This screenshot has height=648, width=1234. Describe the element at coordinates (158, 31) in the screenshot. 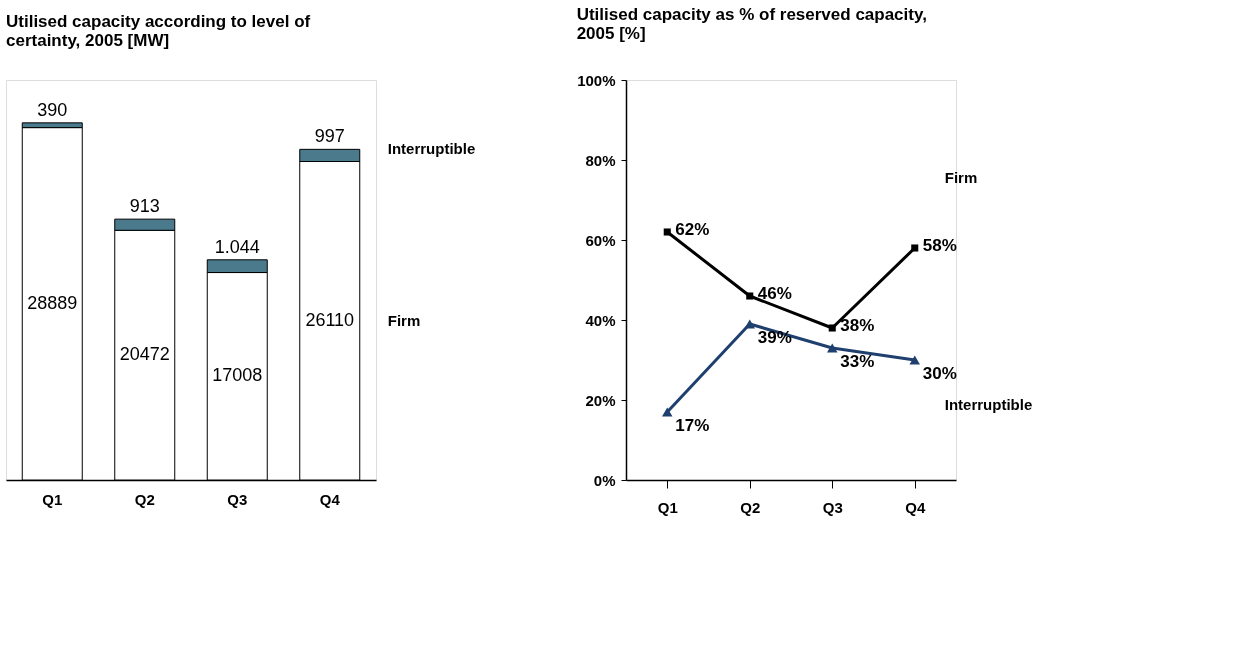

I see `chart-title: Utilised capacity according to level of certainty, 2005 [MW]` at that location.